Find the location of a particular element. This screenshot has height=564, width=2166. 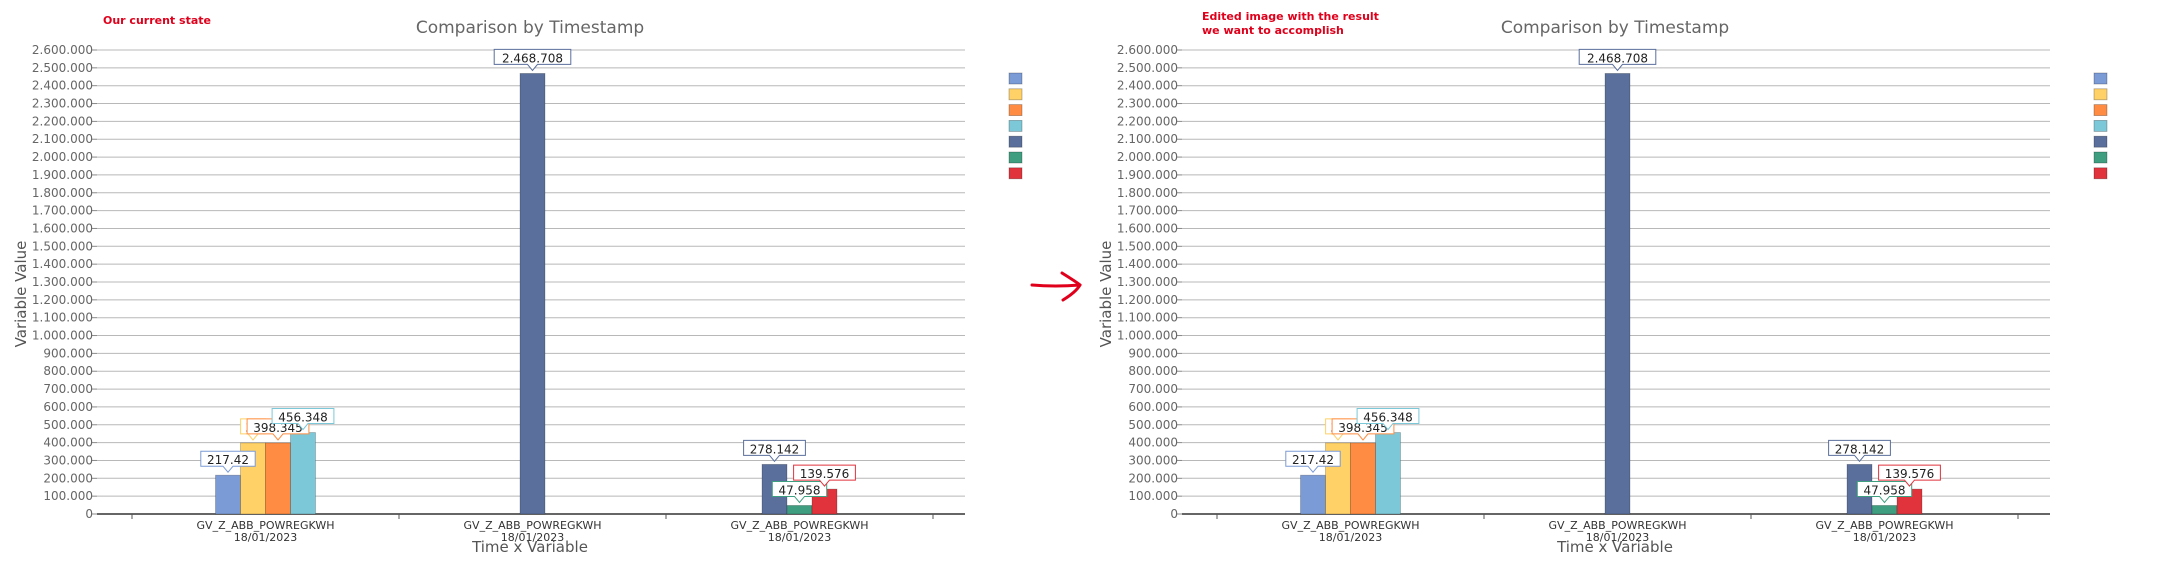

data-label-text: 278.142 is located at coordinates (775, 449).